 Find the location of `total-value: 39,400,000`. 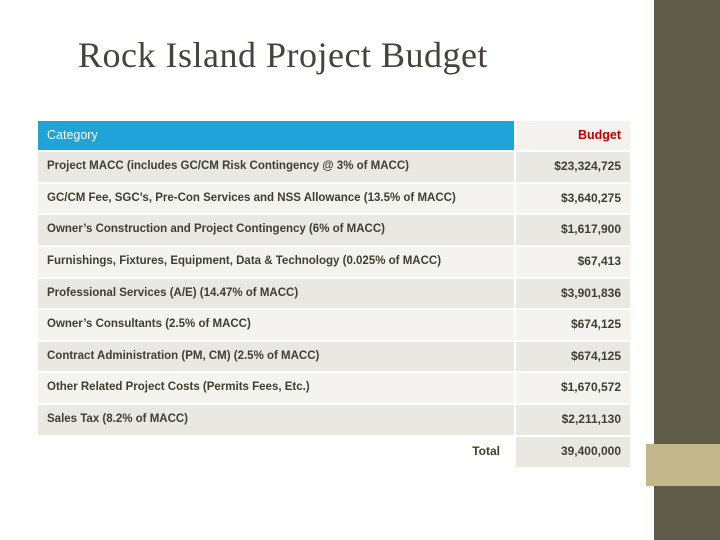

total-value: 39,400,000 is located at coordinates (572, 451).